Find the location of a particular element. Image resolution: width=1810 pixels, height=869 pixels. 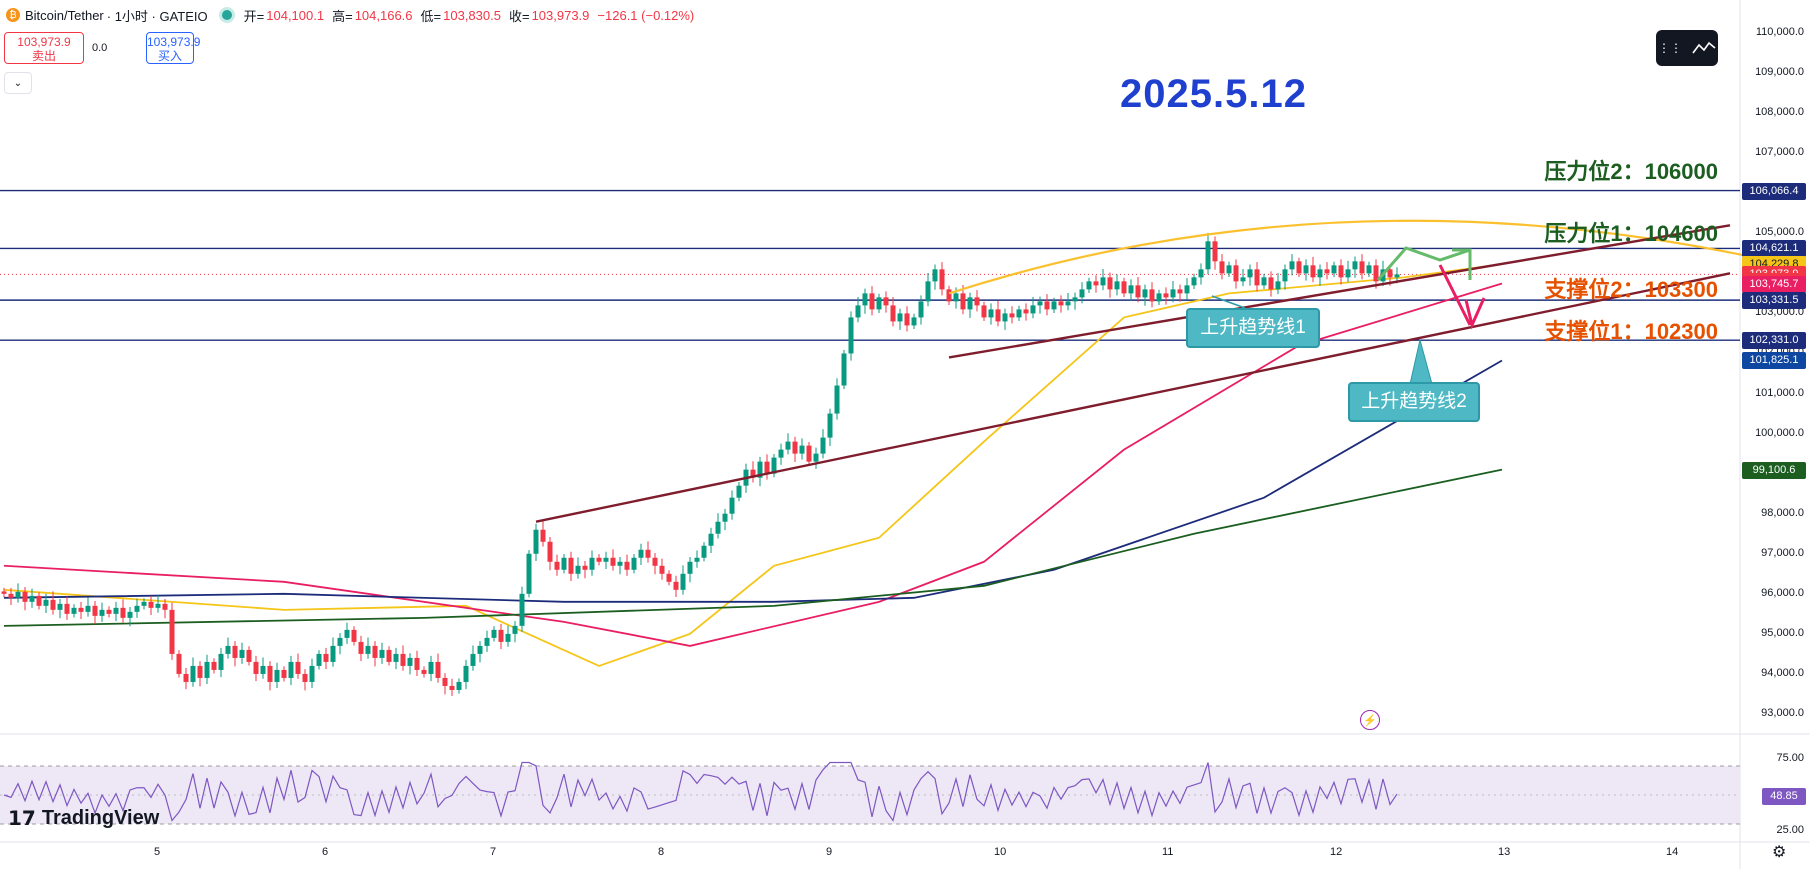

low-value: 103,830.5 is located at coordinates (472, 15).